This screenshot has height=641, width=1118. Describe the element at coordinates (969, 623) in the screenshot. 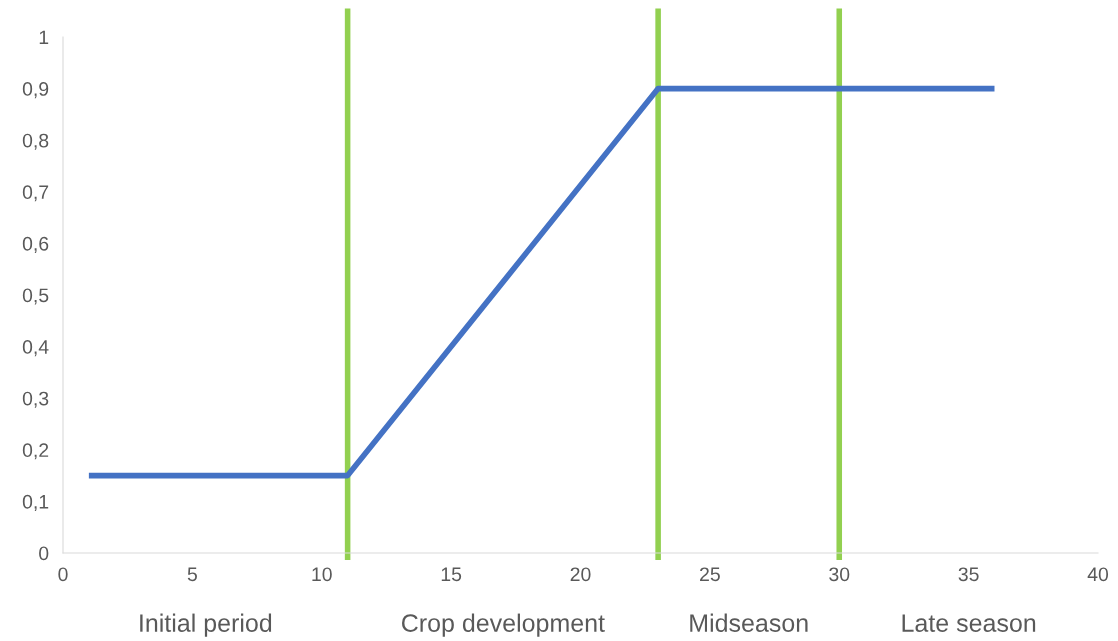

I see `text: Late season` at that location.